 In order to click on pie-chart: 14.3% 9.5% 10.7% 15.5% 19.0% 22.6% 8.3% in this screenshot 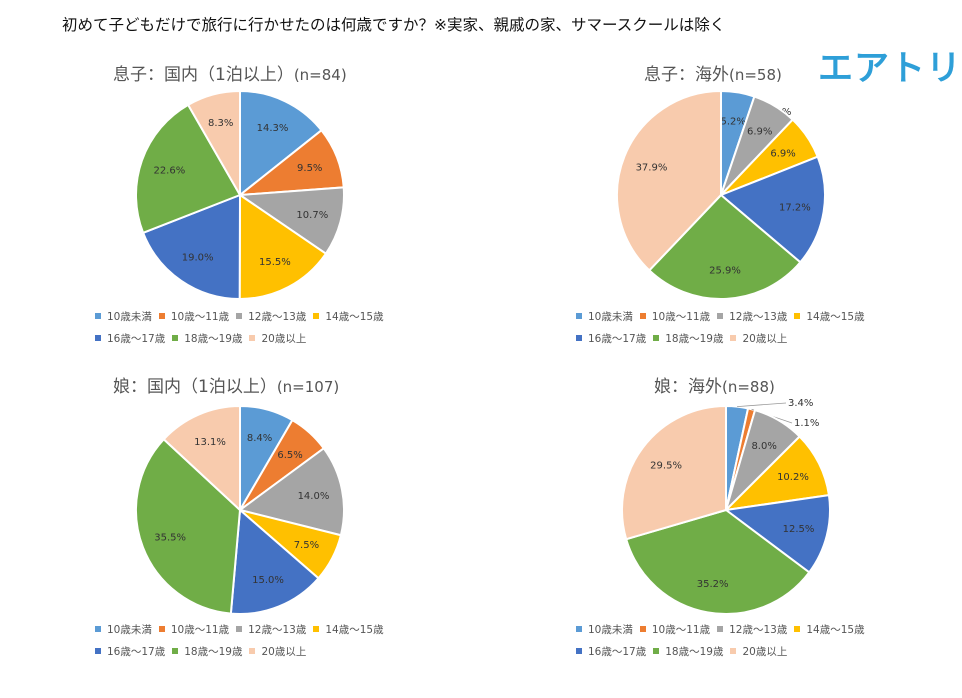, I will do `click(240, 195)`.